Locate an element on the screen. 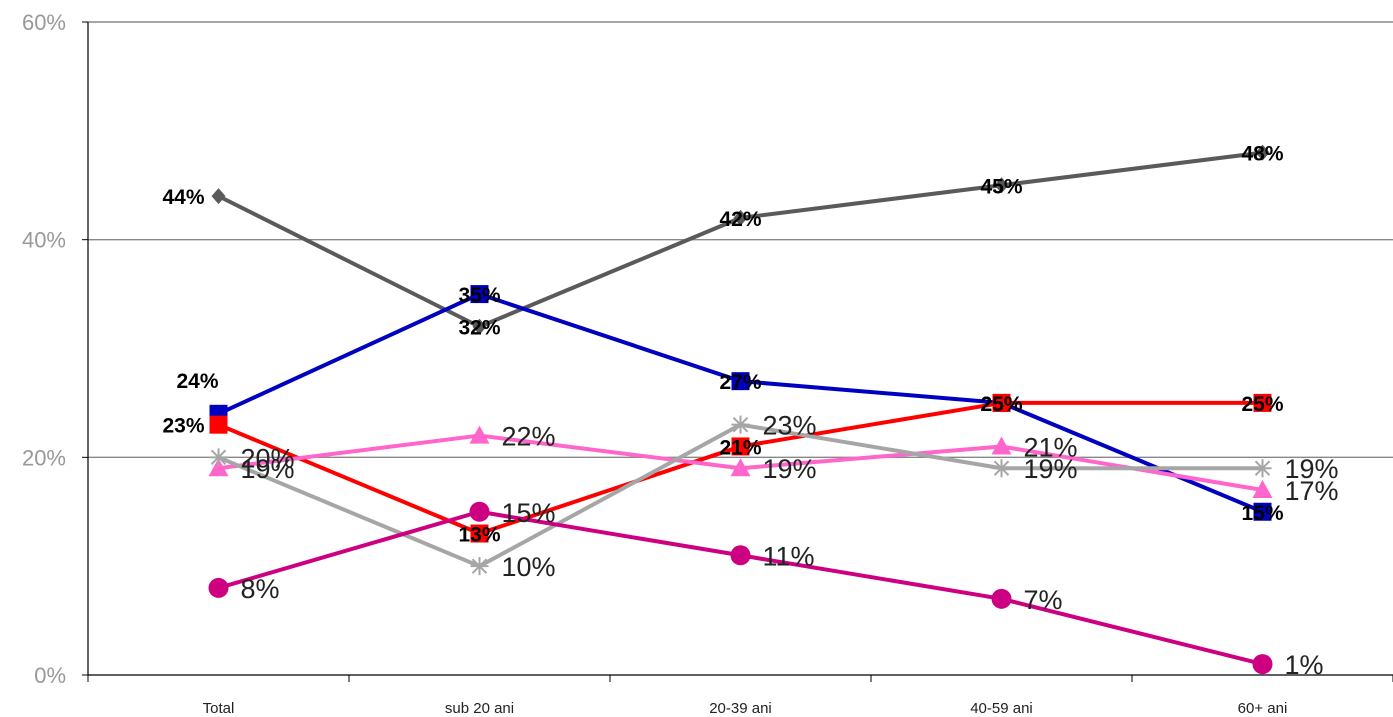 This screenshot has width=1393, height=717. data-label: 8% is located at coordinates (260, 589).